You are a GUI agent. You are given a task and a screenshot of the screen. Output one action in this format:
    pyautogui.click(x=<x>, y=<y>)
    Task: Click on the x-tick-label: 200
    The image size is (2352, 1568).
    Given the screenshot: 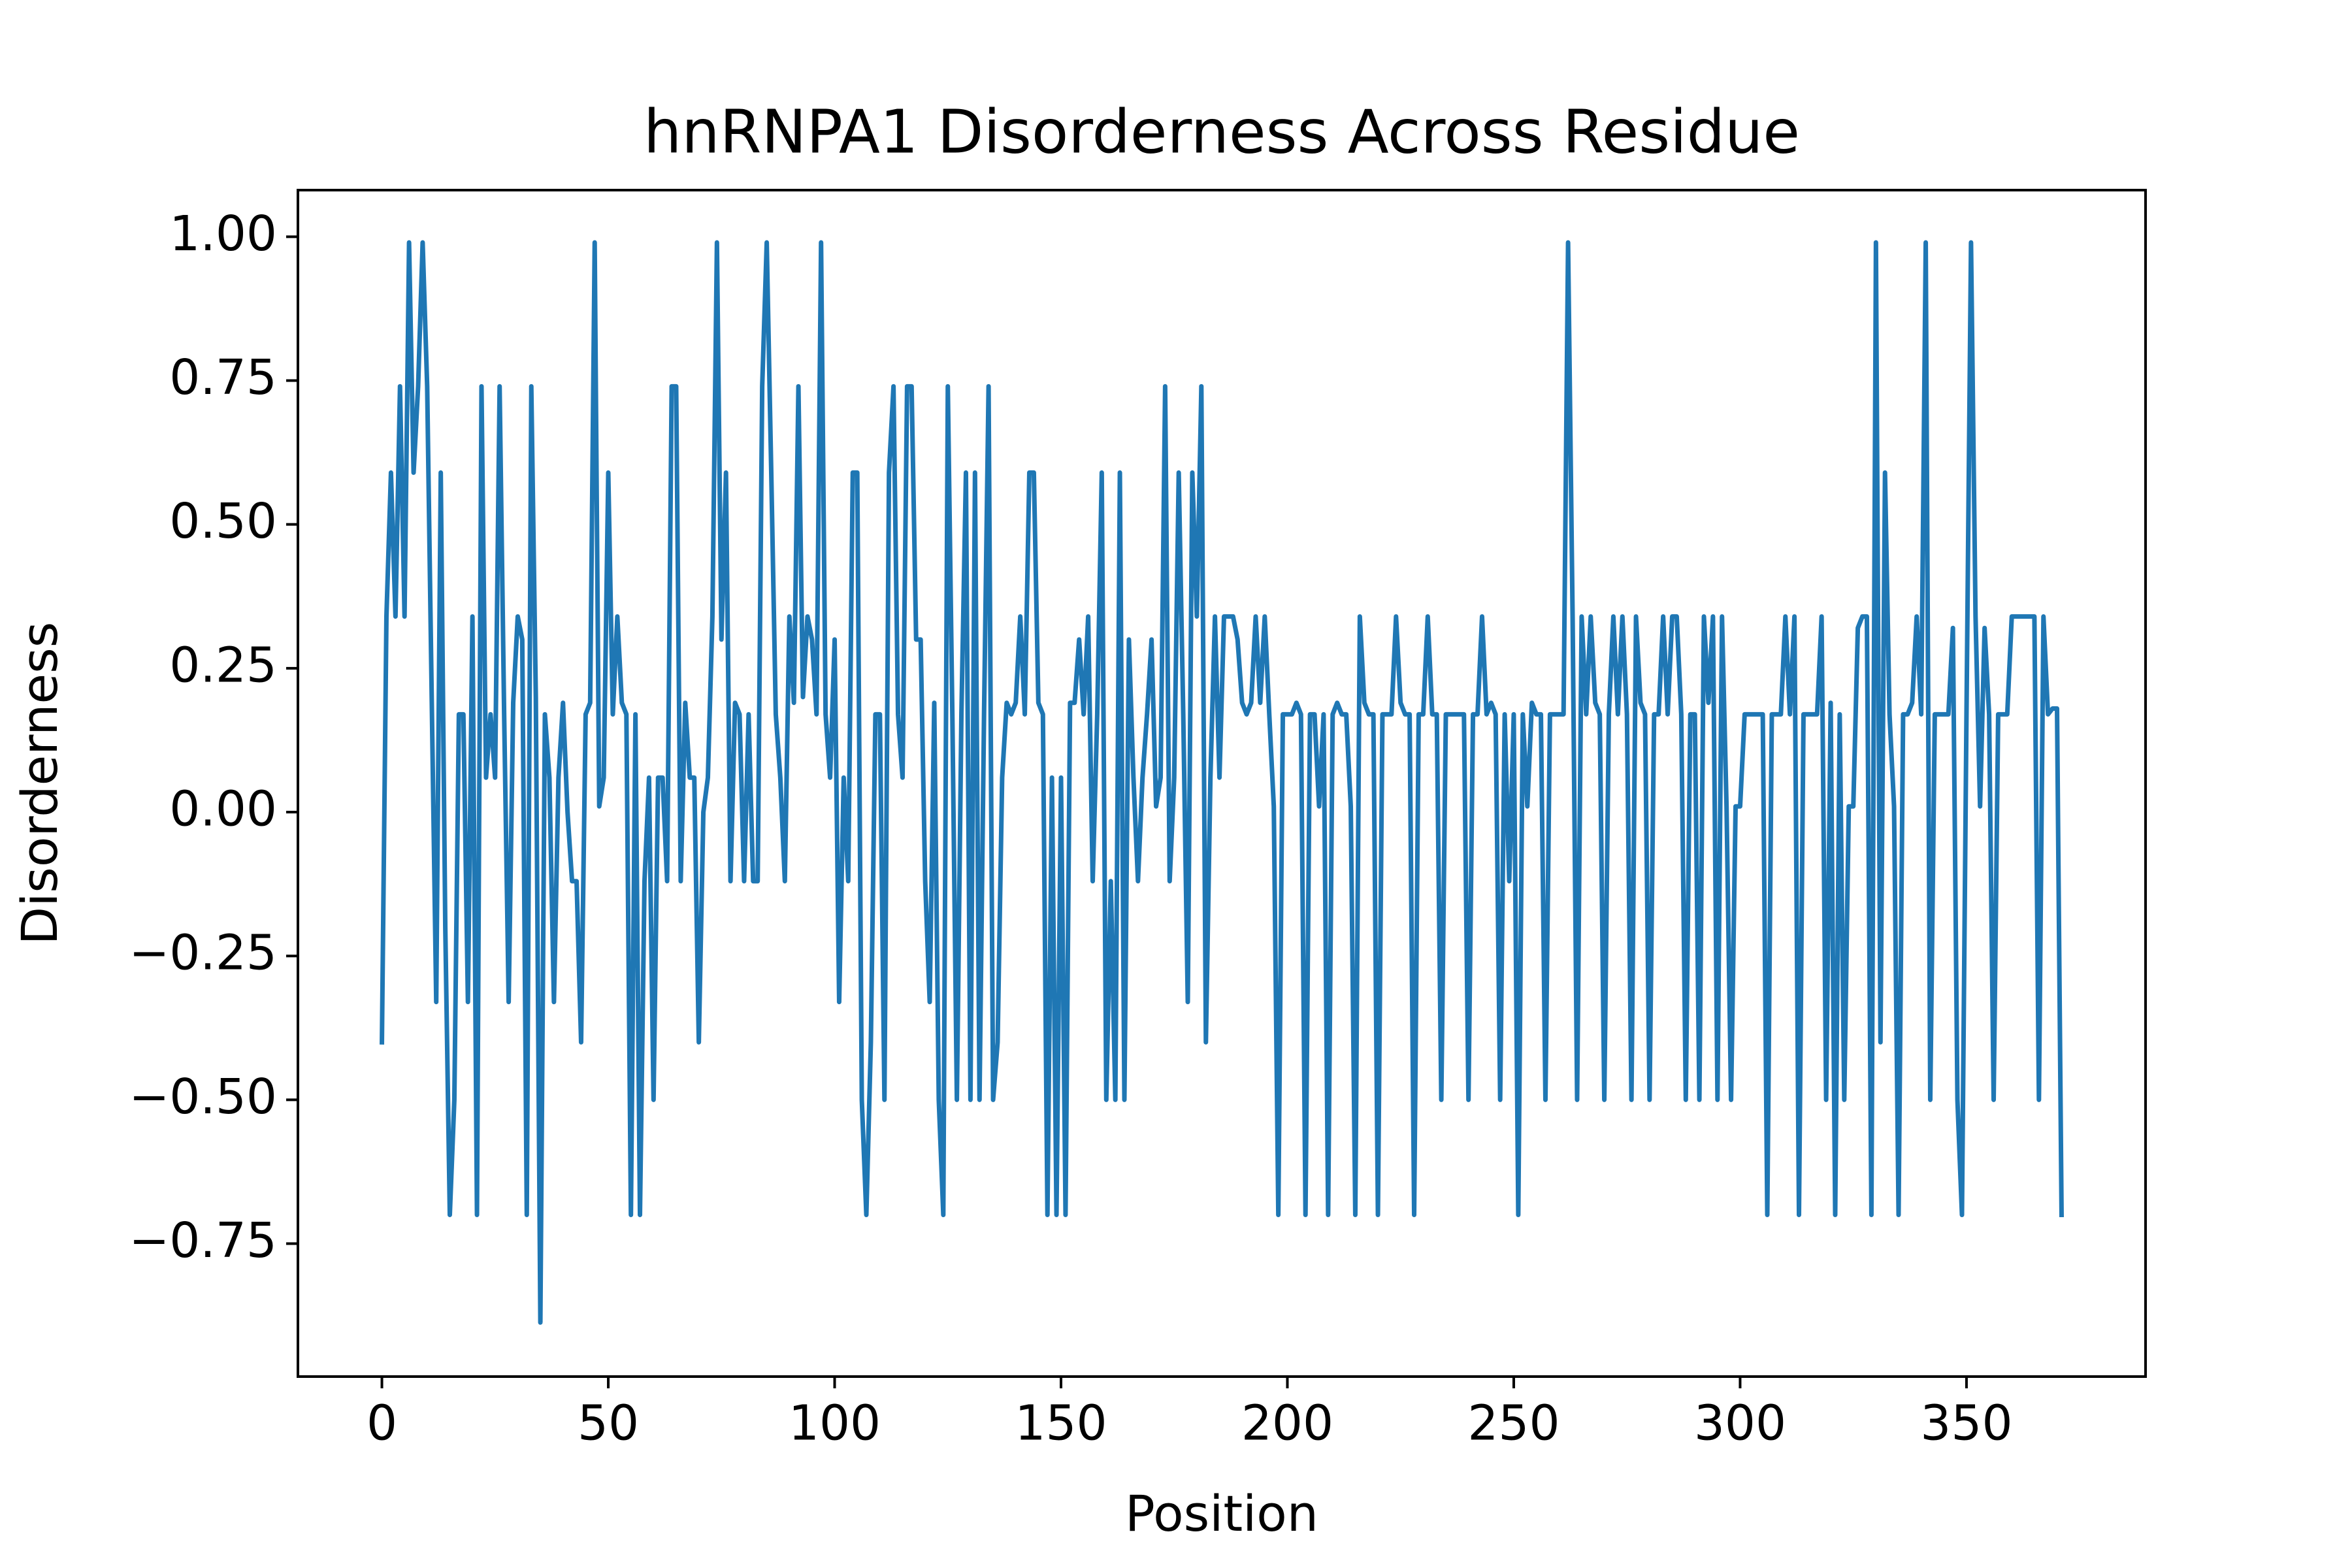 What is the action you would take?
    pyautogui.click(x=1287, y=1424)
    